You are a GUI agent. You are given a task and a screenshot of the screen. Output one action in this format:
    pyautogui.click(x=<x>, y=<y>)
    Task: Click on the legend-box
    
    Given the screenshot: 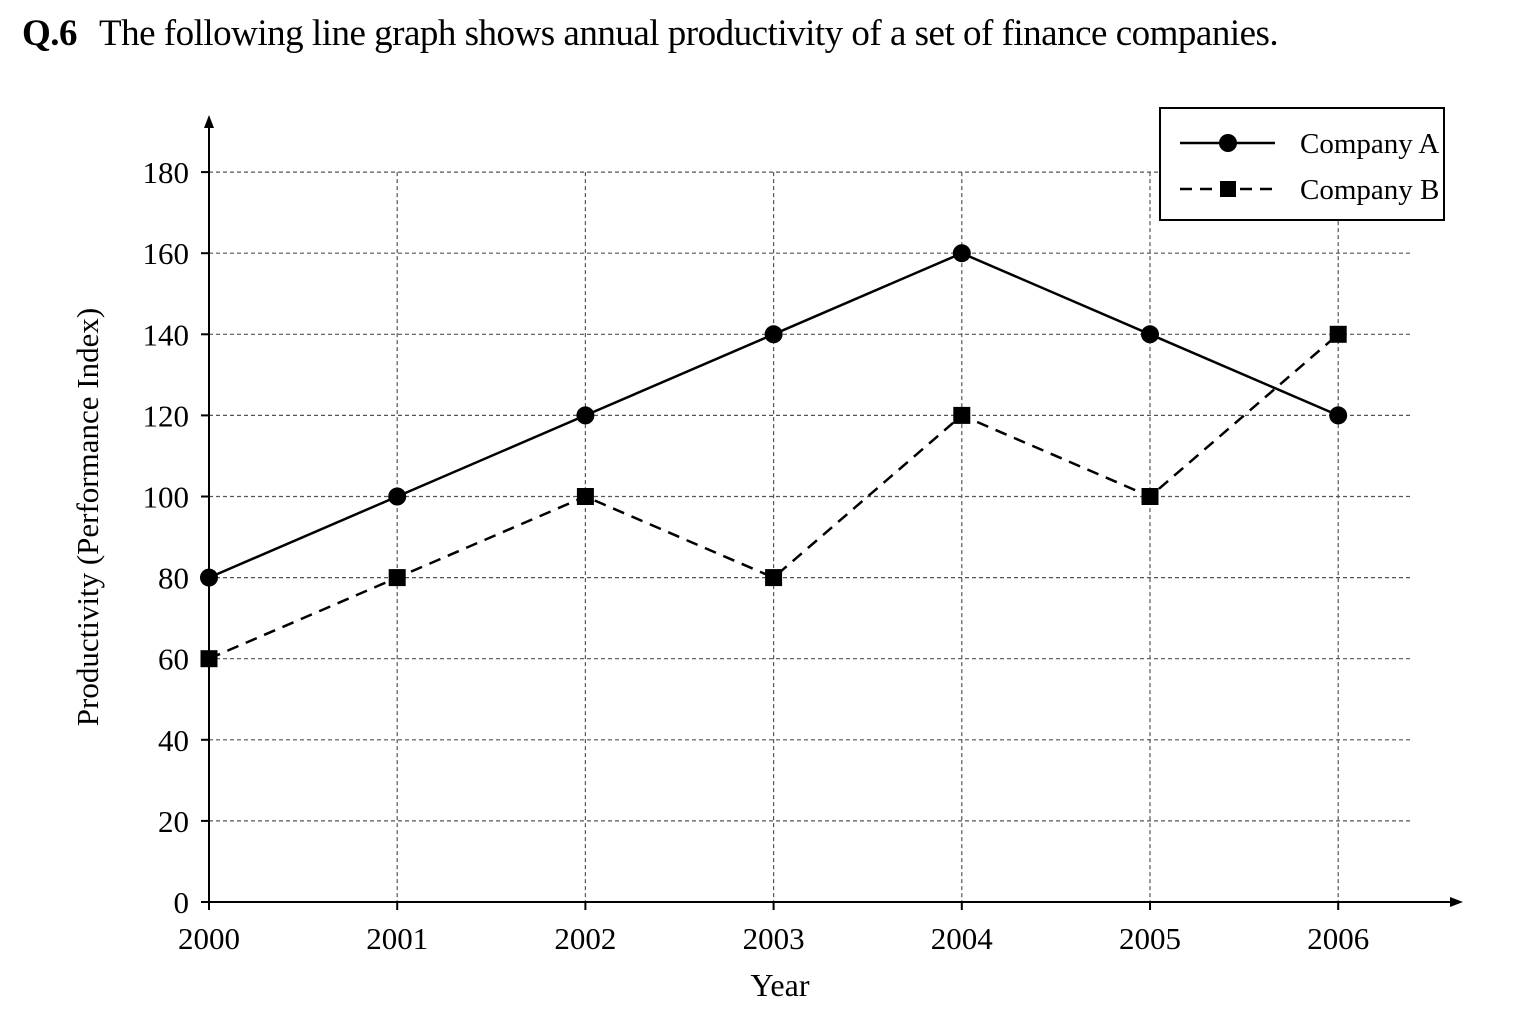 What is the action you would take?
    pyautogui.click(x=1302, y=164)
    